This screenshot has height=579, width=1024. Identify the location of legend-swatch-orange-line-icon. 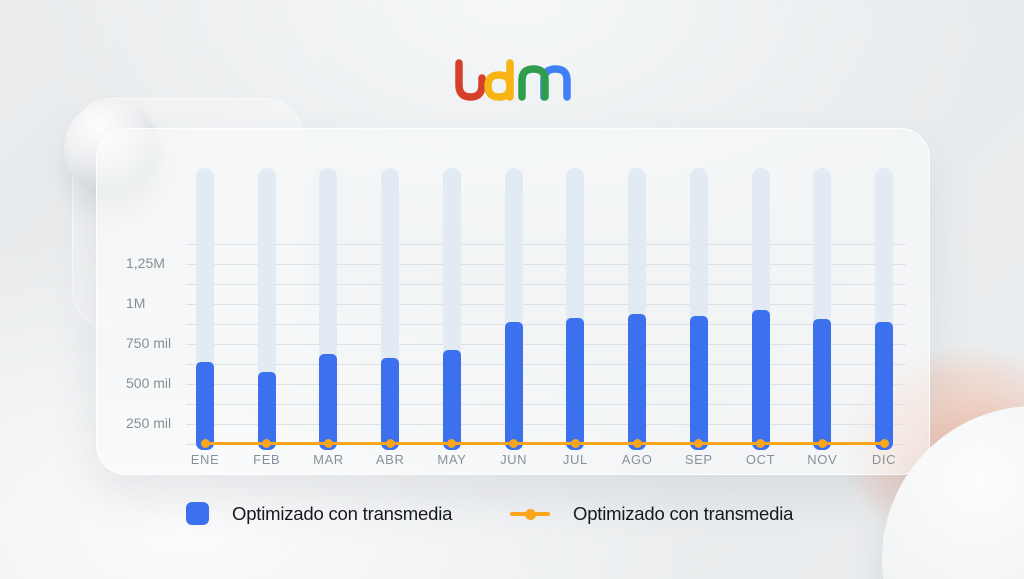
(530, 513).